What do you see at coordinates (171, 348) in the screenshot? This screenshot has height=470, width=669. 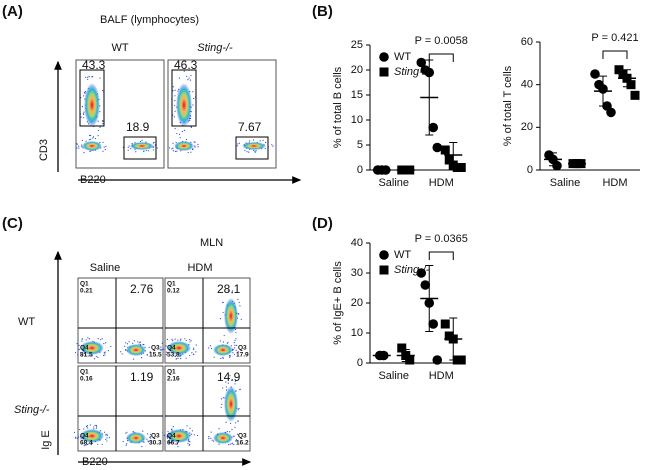 I see `quadrant-name: Q4` at bounding box center [171, 348].